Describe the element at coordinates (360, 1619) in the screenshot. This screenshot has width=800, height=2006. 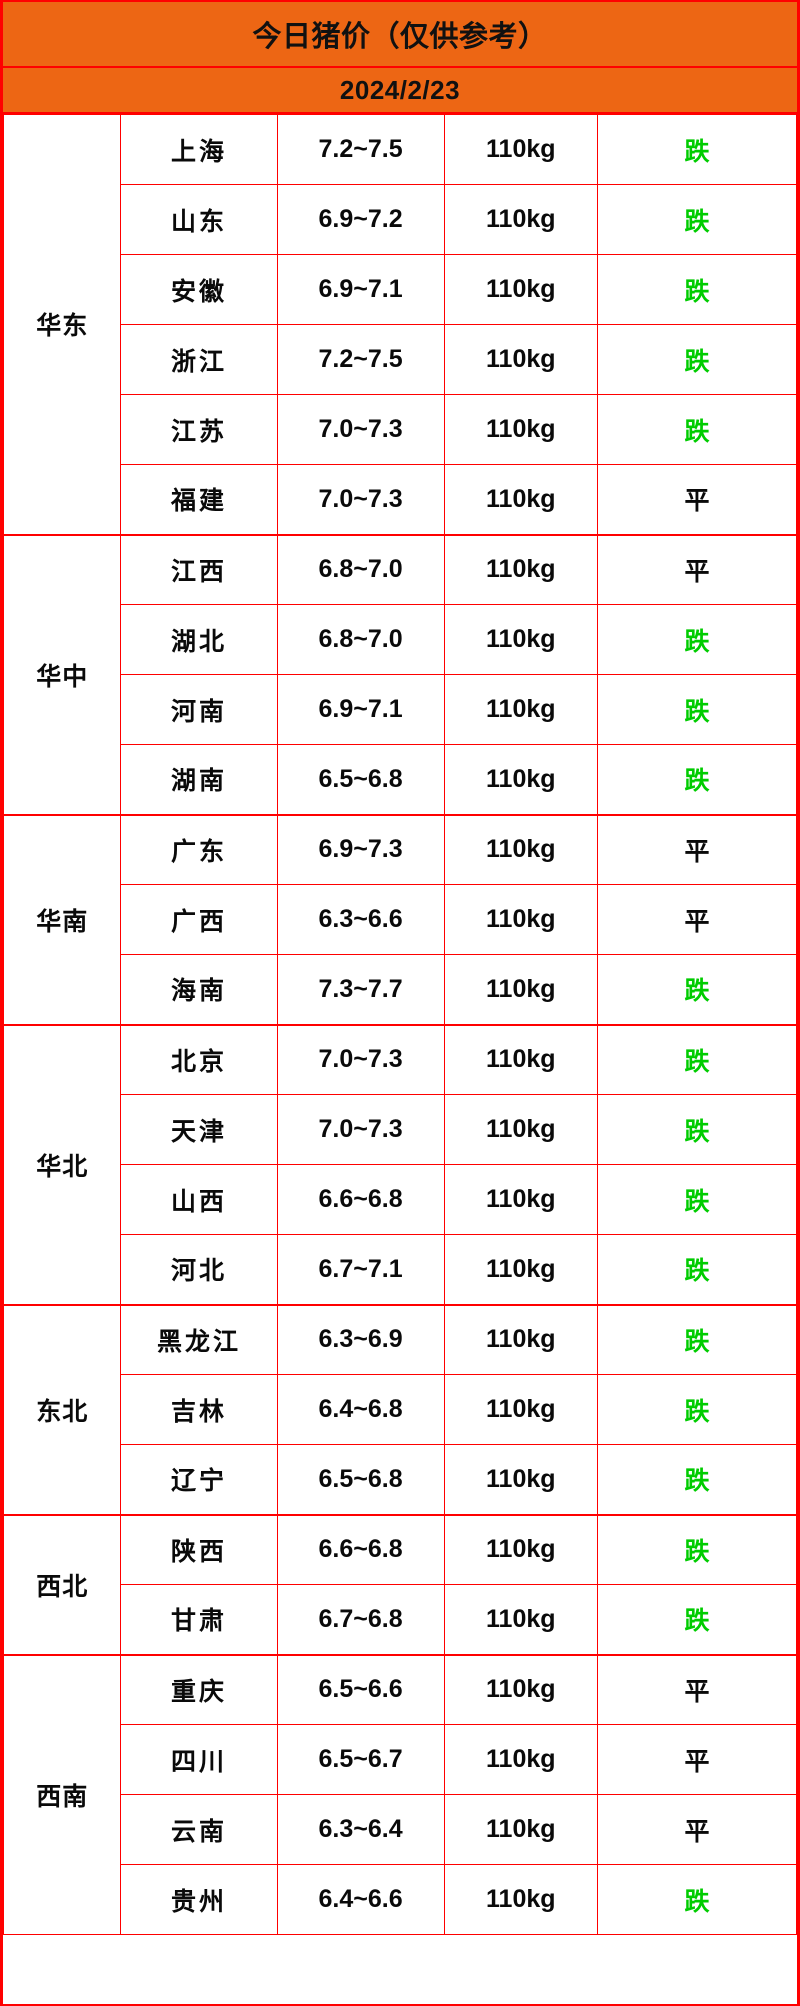
I see `price-cell: 6.7~6.8` at that location.